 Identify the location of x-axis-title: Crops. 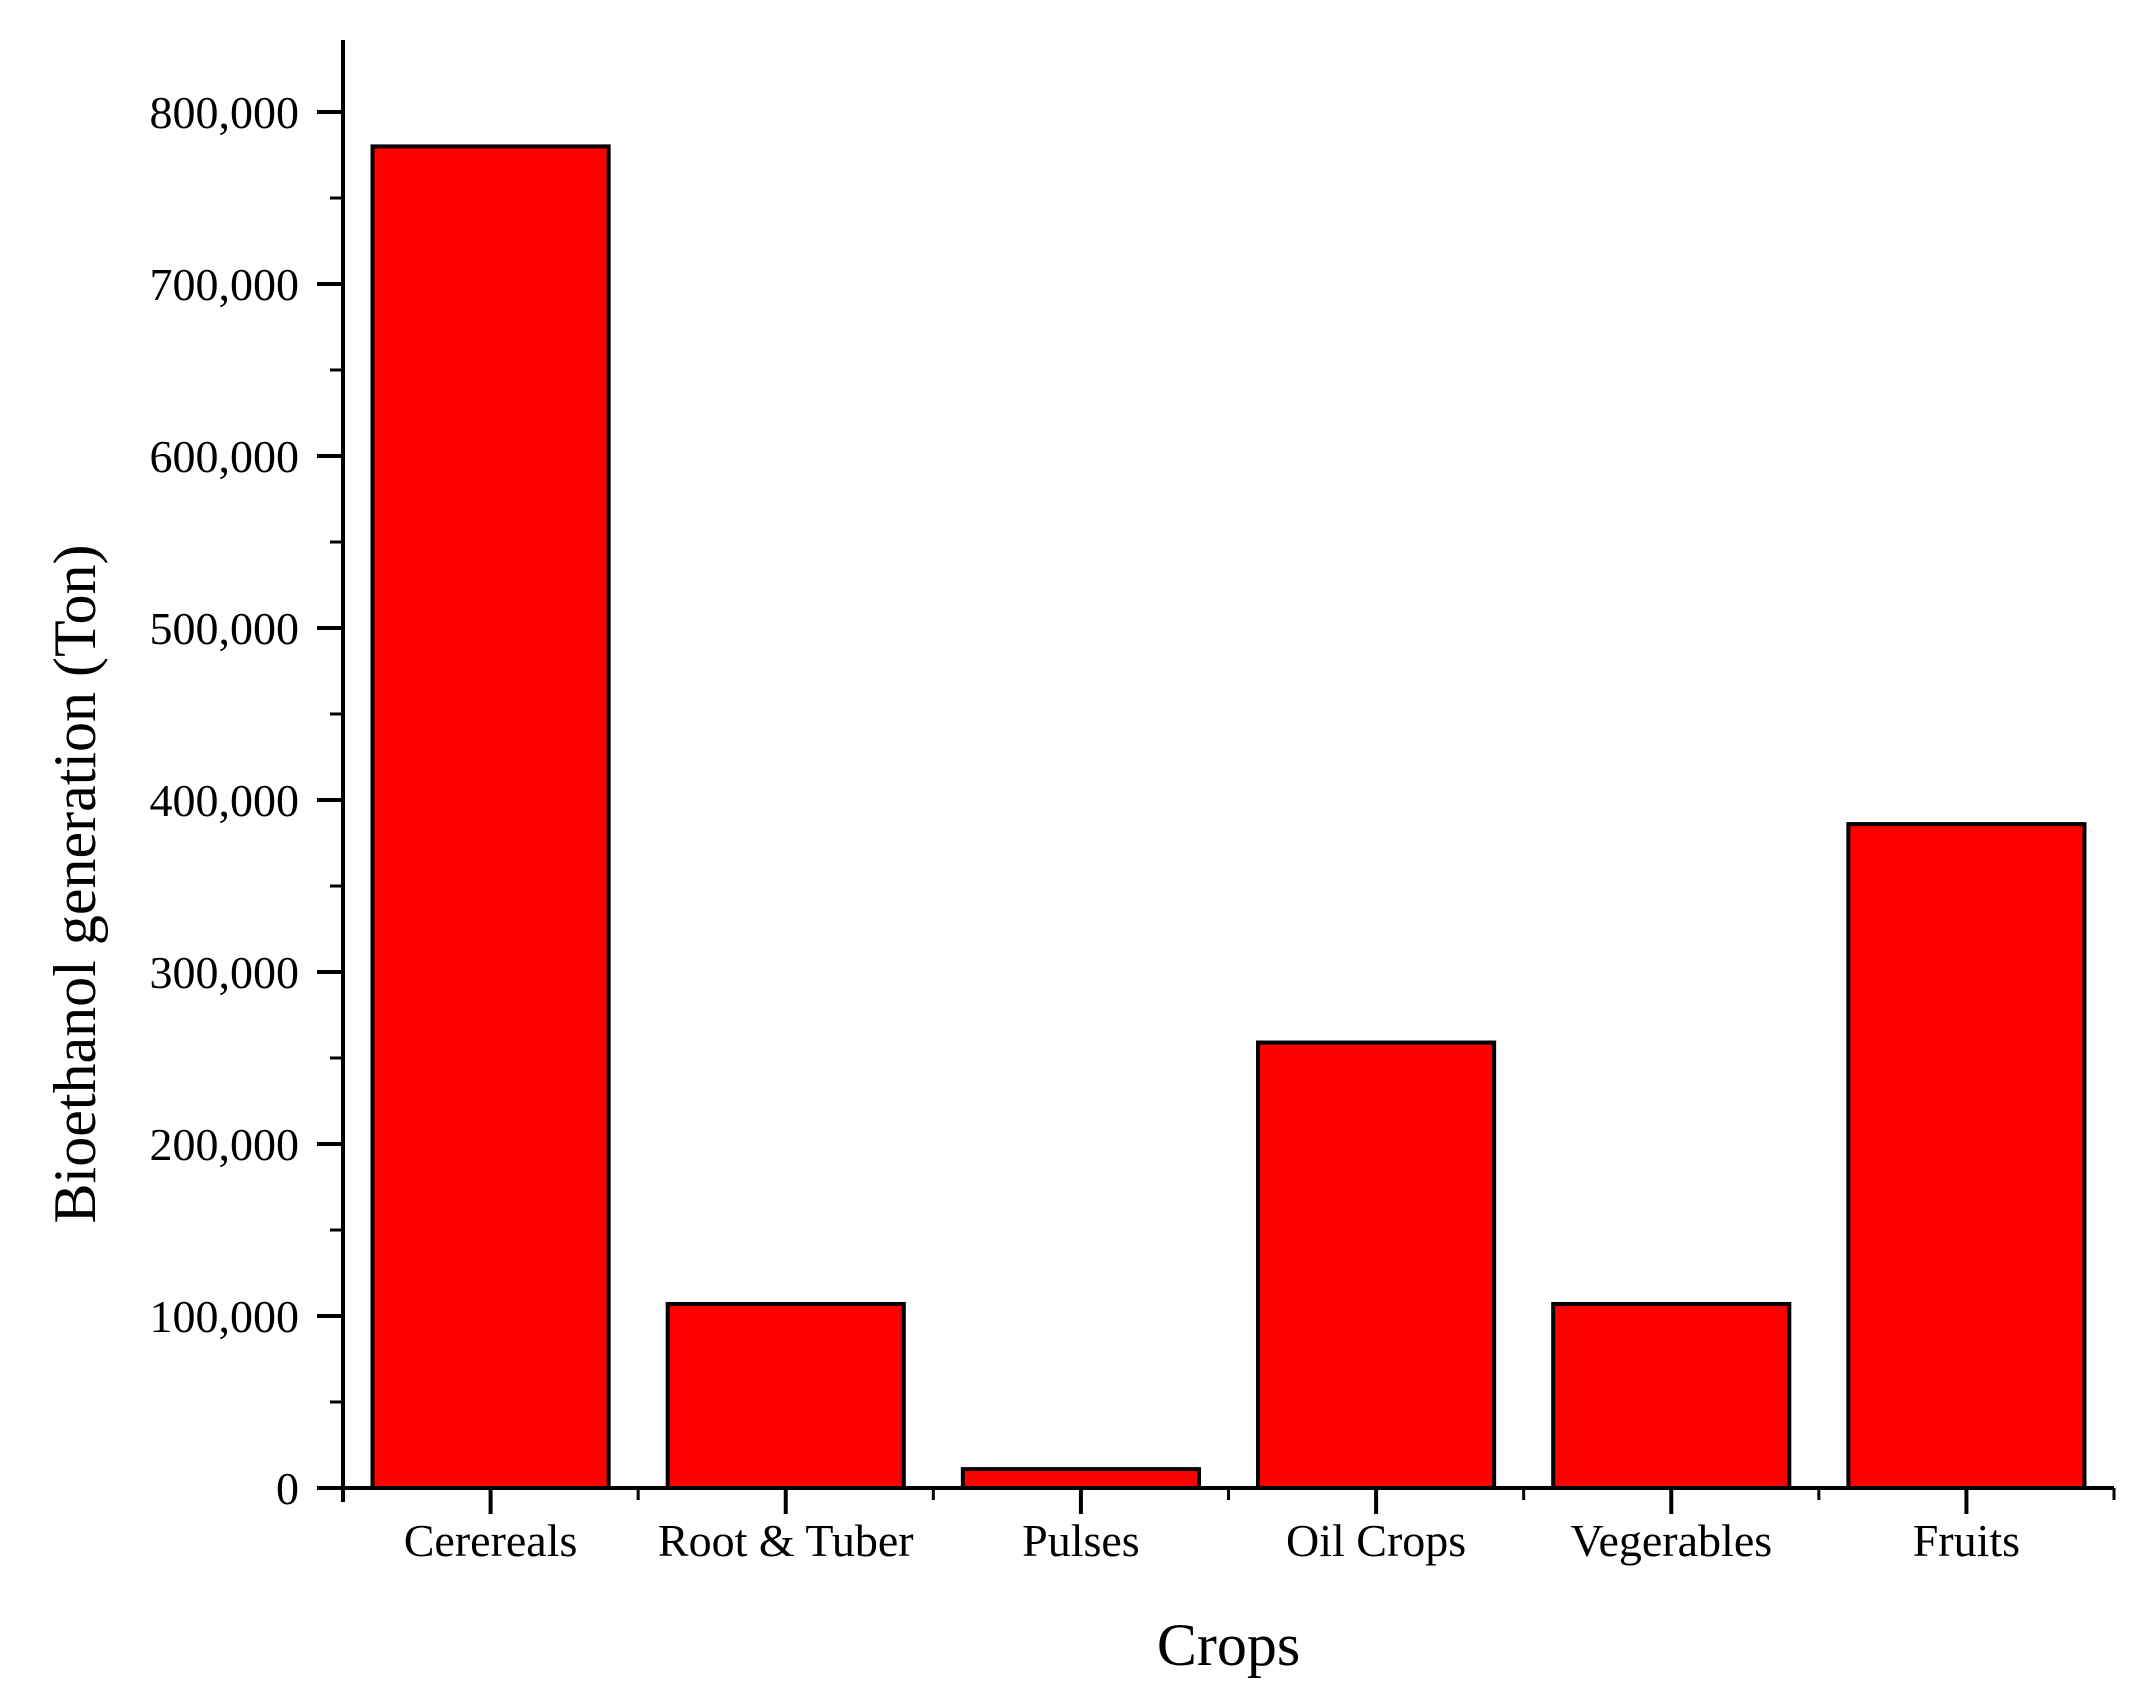
(1228, 1645).